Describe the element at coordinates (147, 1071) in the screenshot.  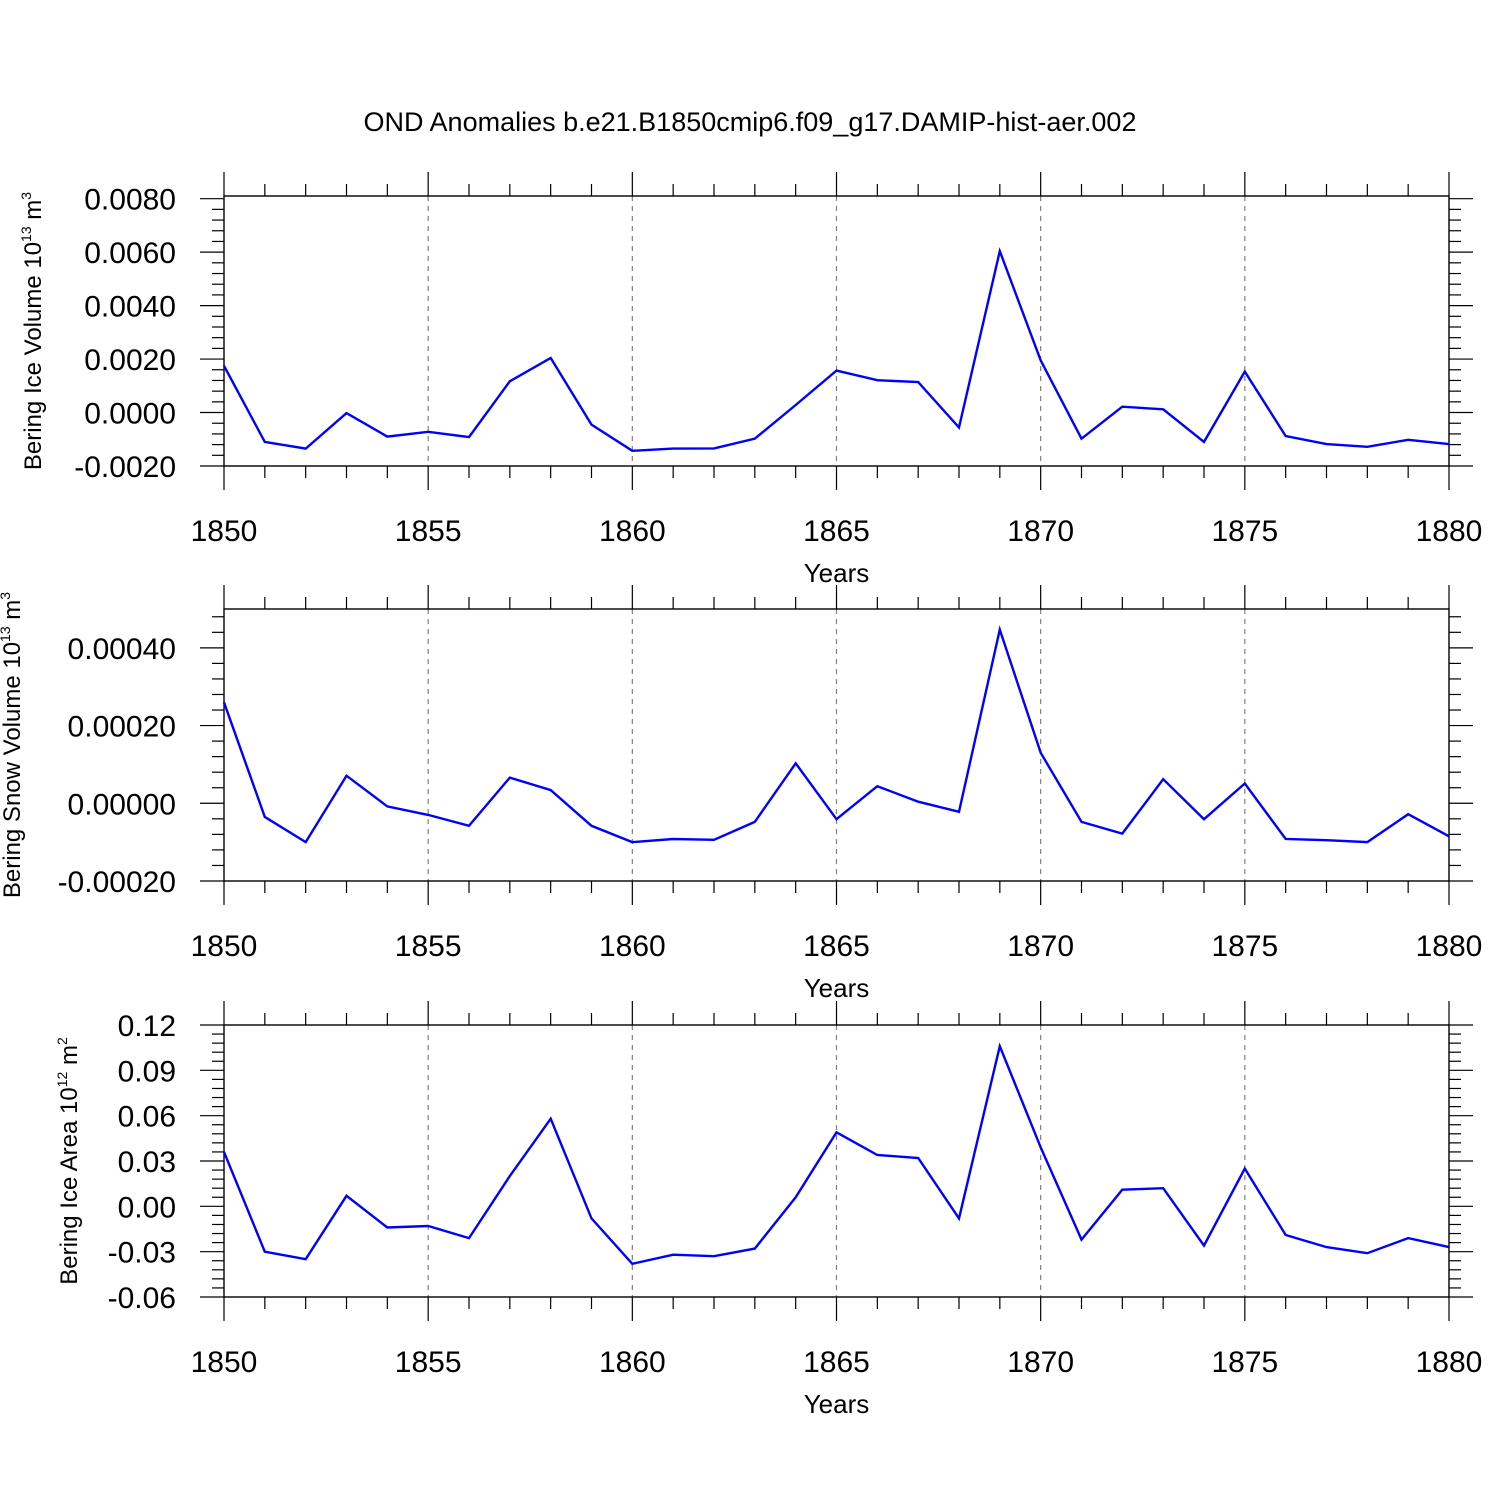
I see `y-tick-label: 0.09` at that location.